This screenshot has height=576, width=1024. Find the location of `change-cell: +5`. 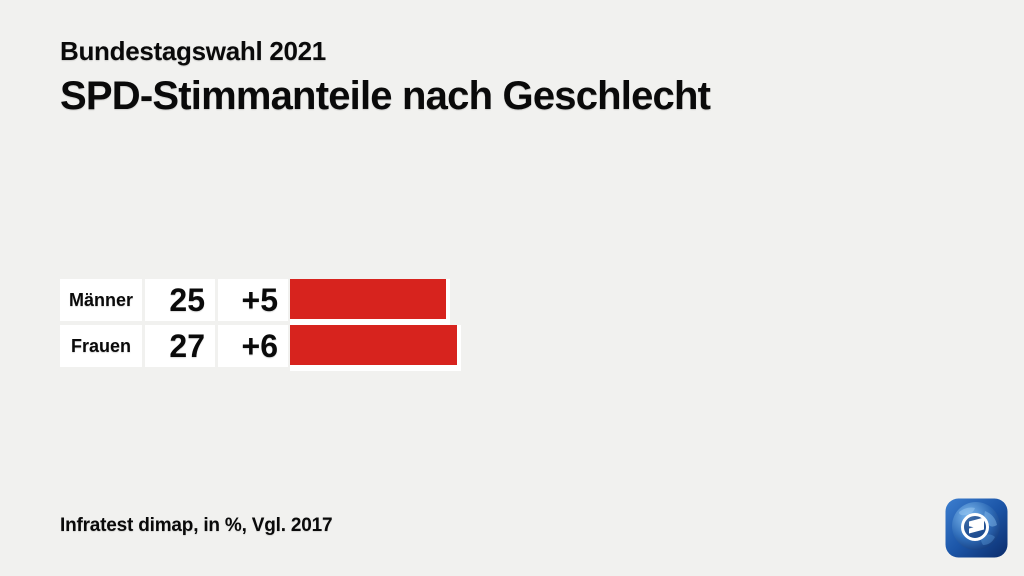

change-cell: +5 is located at coordinates (253, 300).